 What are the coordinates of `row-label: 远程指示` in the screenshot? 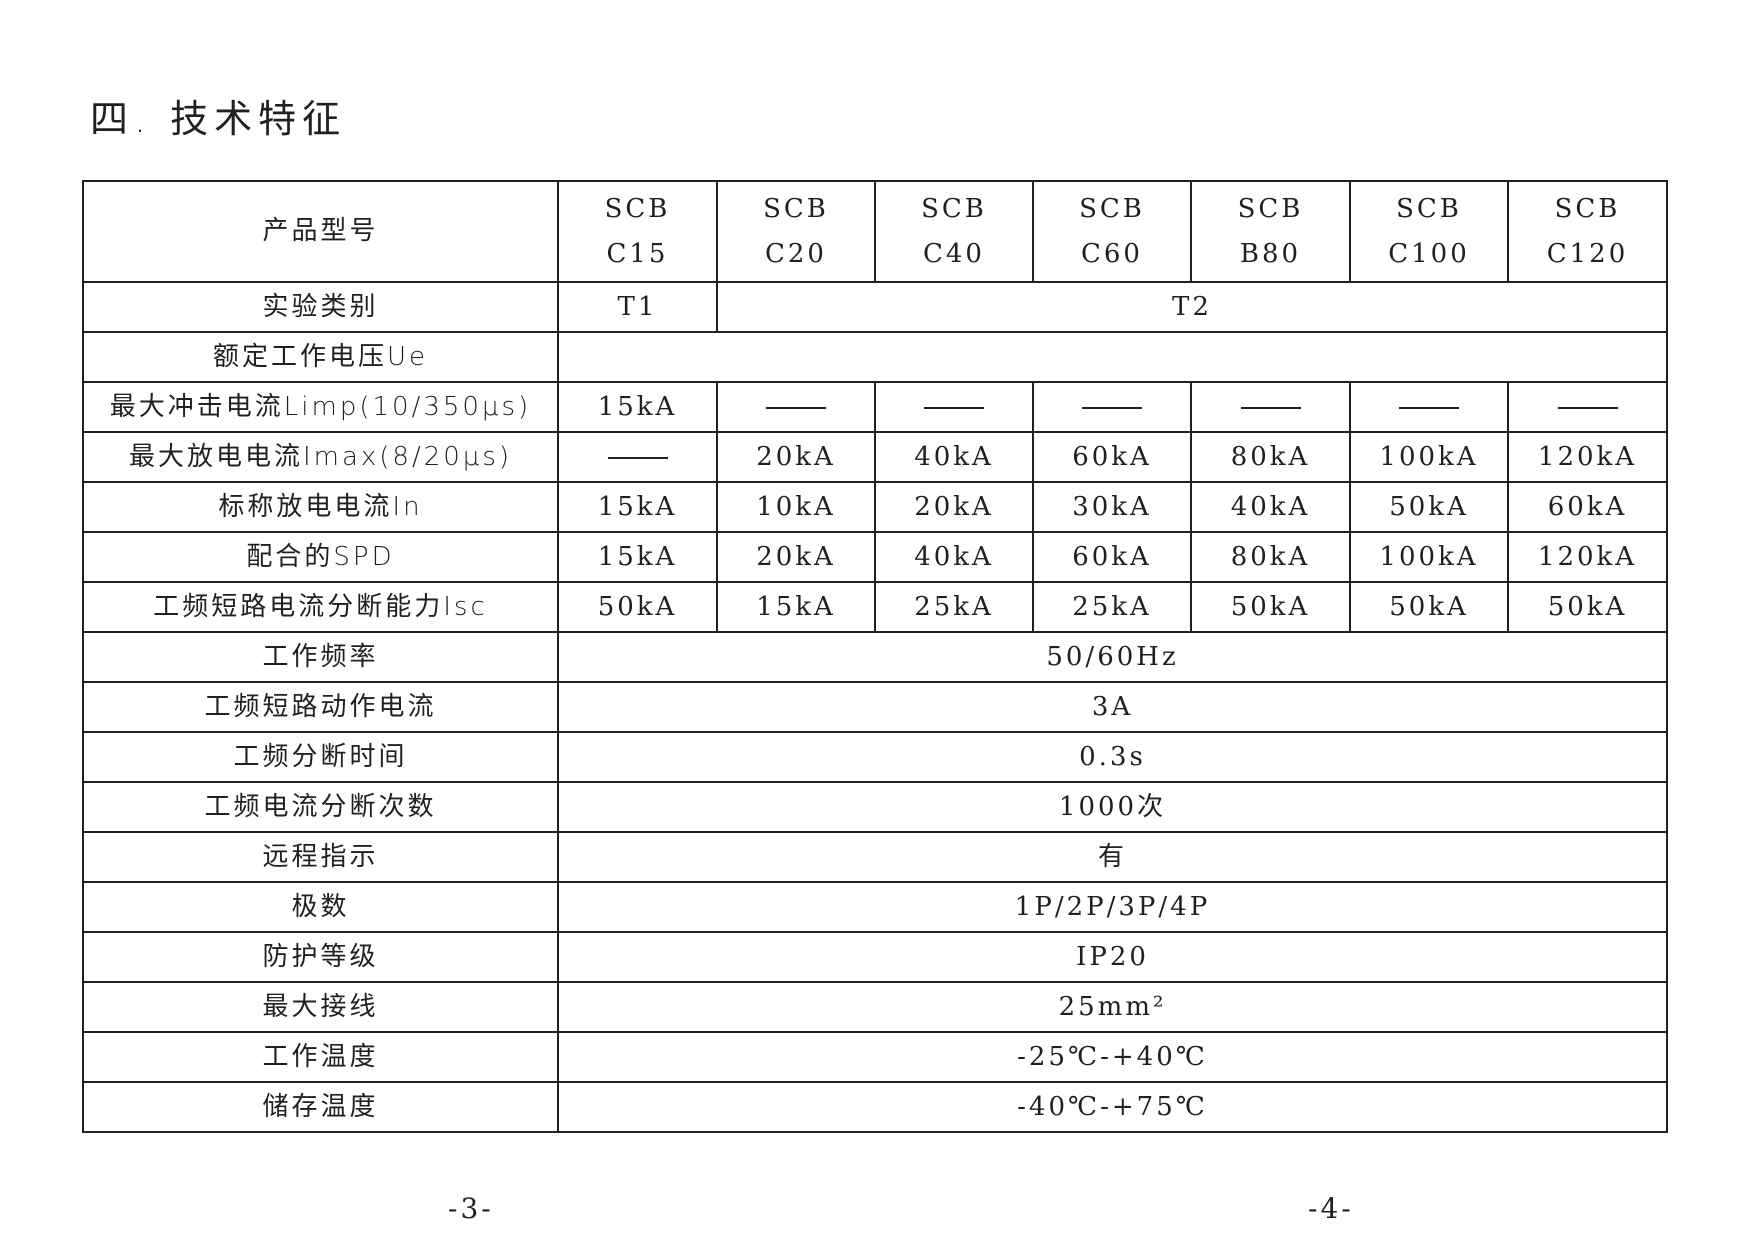 It's located at (320, 857).